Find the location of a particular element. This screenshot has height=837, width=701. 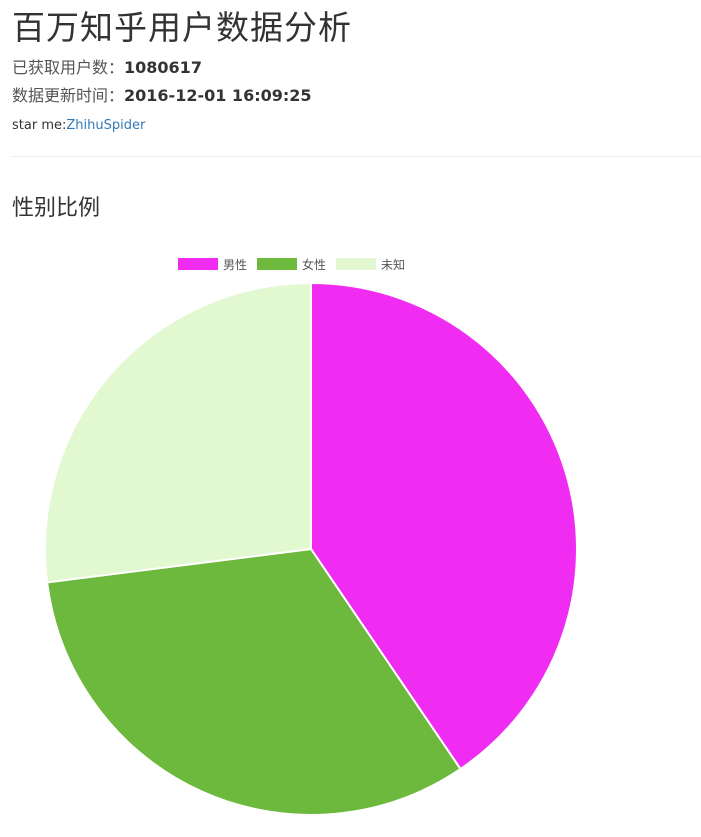

legend-item-male: 男性 is located at coordinates (212, 264).